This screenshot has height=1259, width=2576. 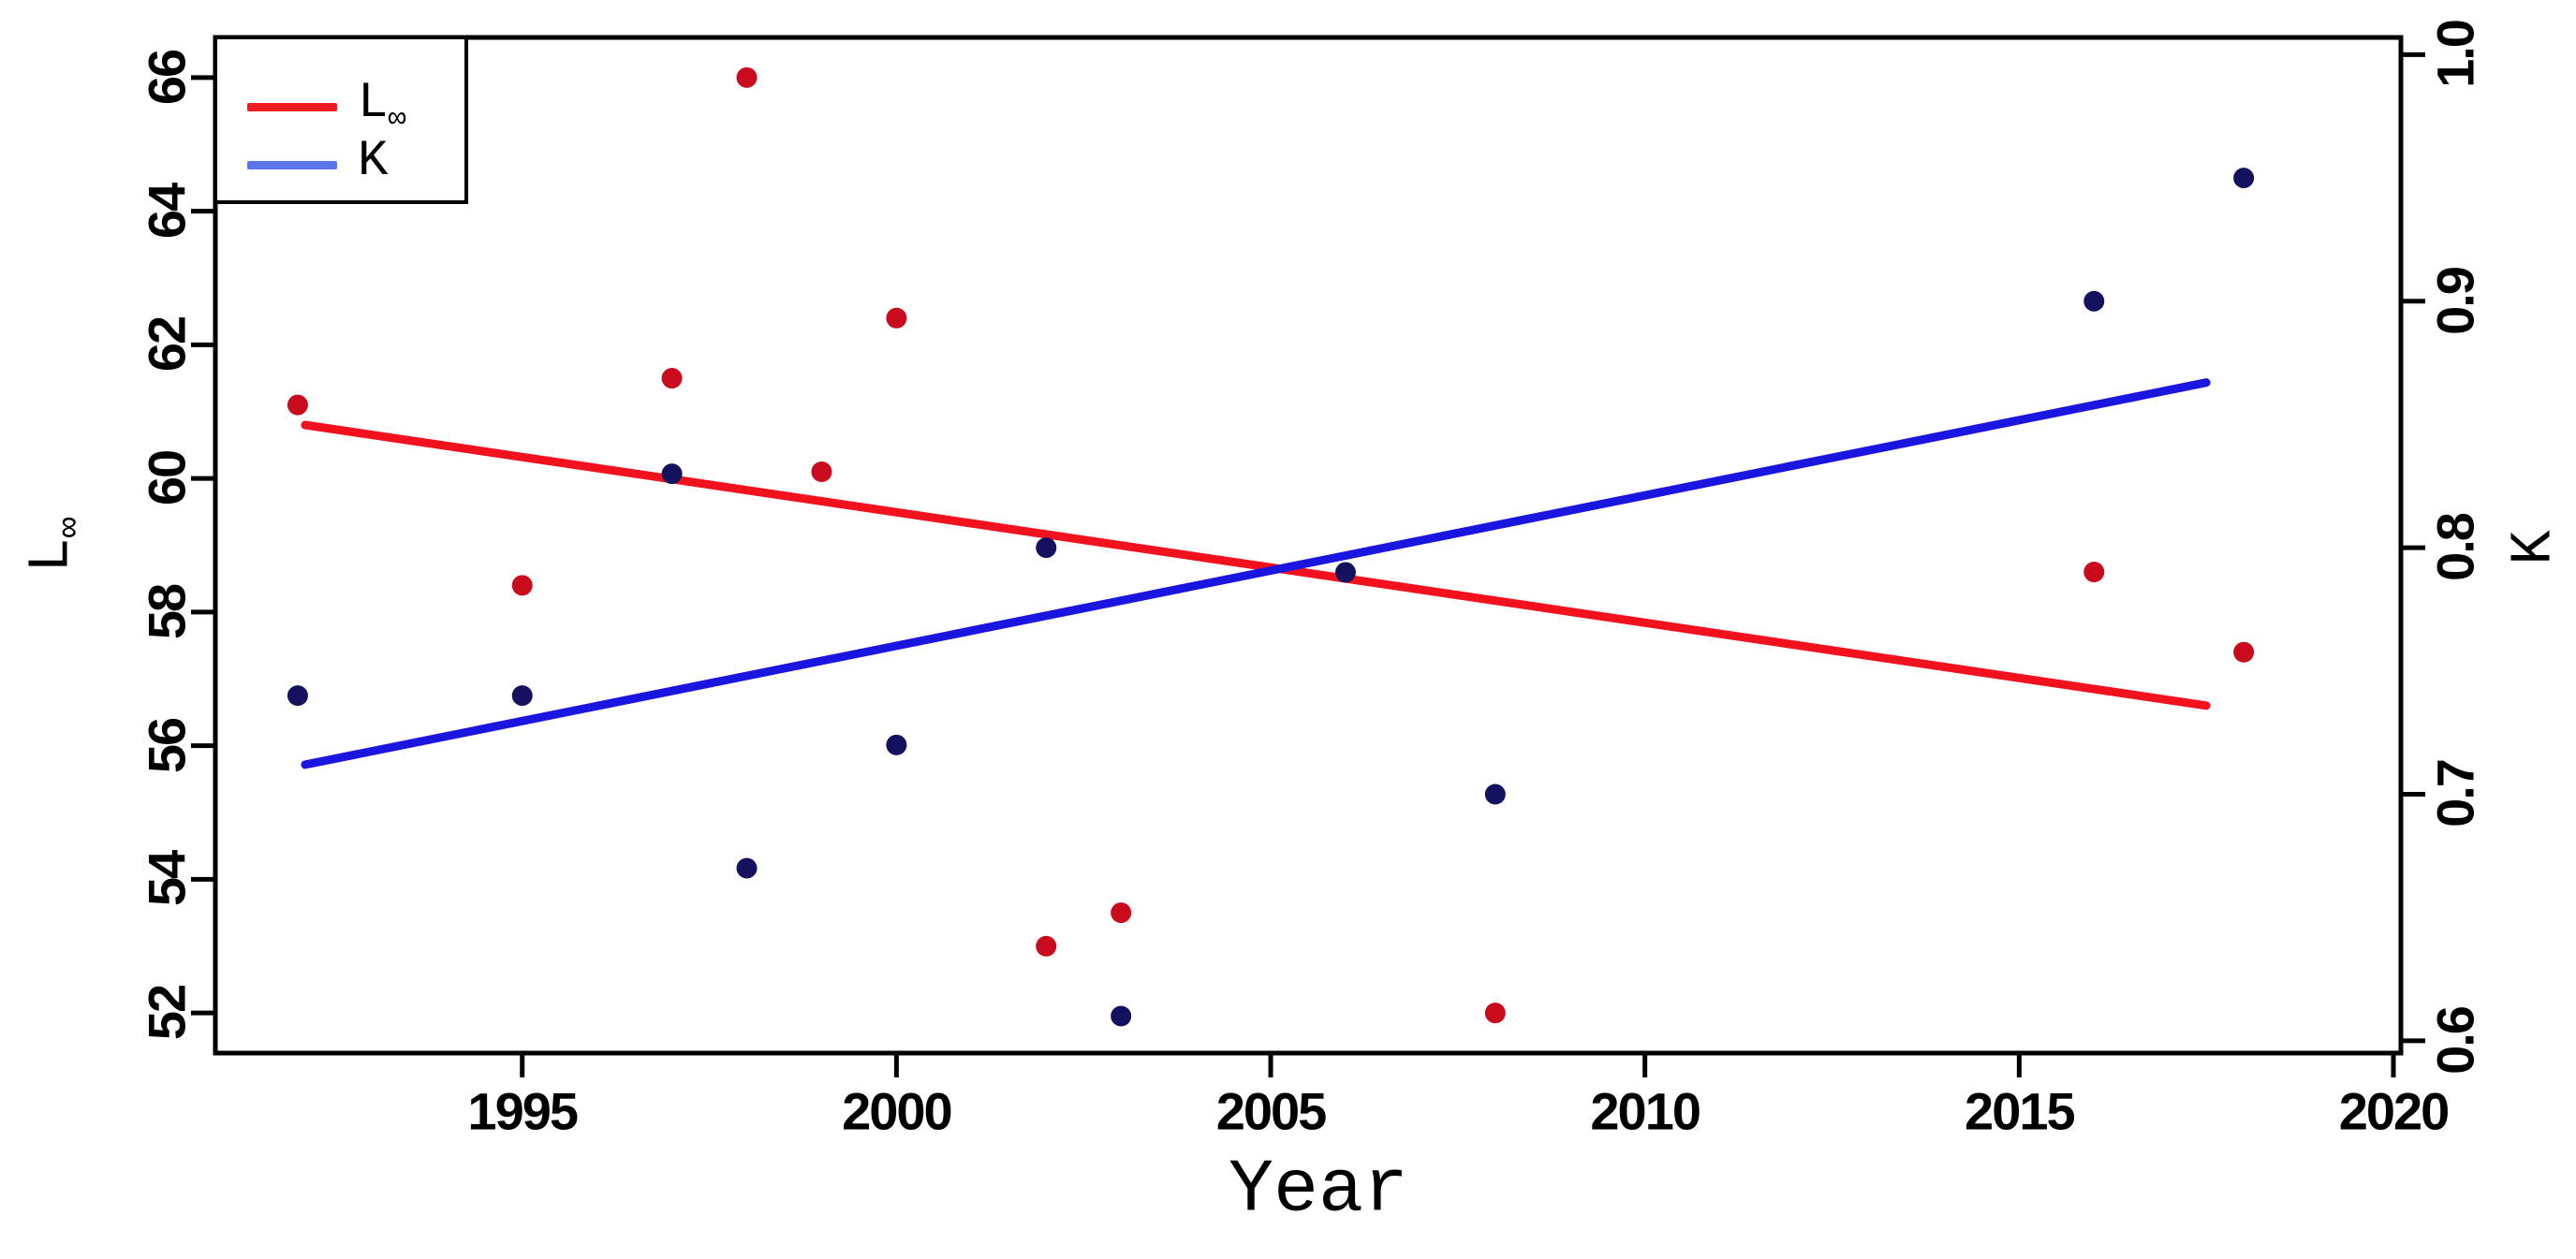 What do you see at coordinates (373, 104) in the screenshot?
I see `legend-label-text: L` at bounding box center [373, 104].